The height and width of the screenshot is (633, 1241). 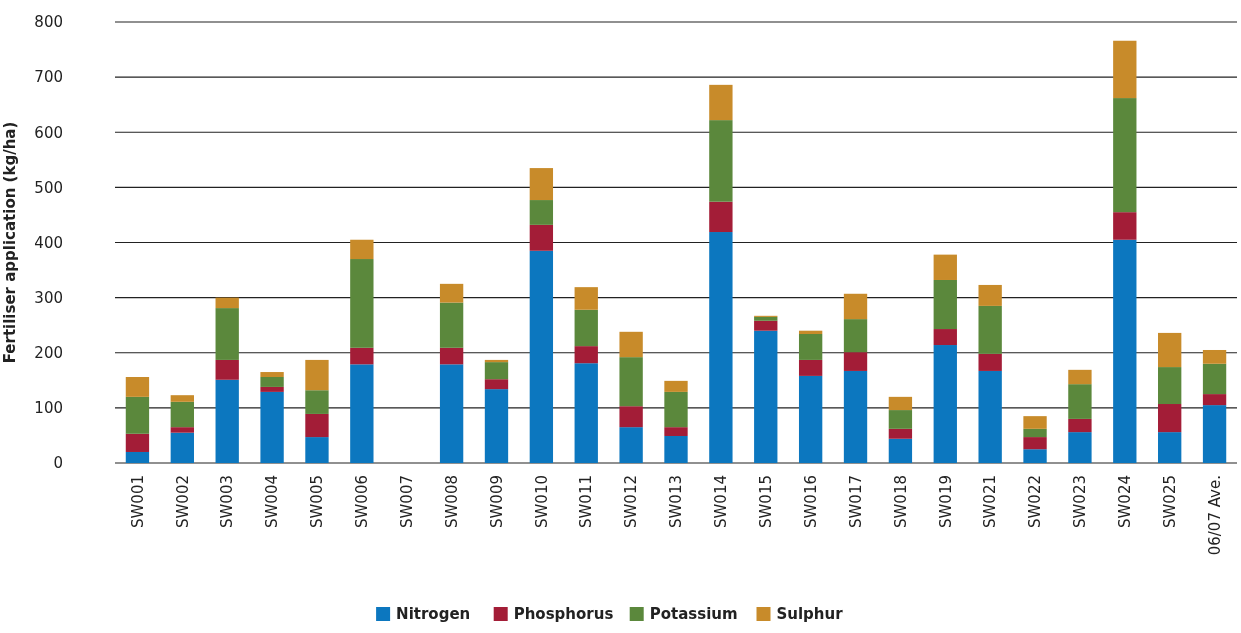 I want to click on x-tick-label: SW005, so click(x=317, y=501).